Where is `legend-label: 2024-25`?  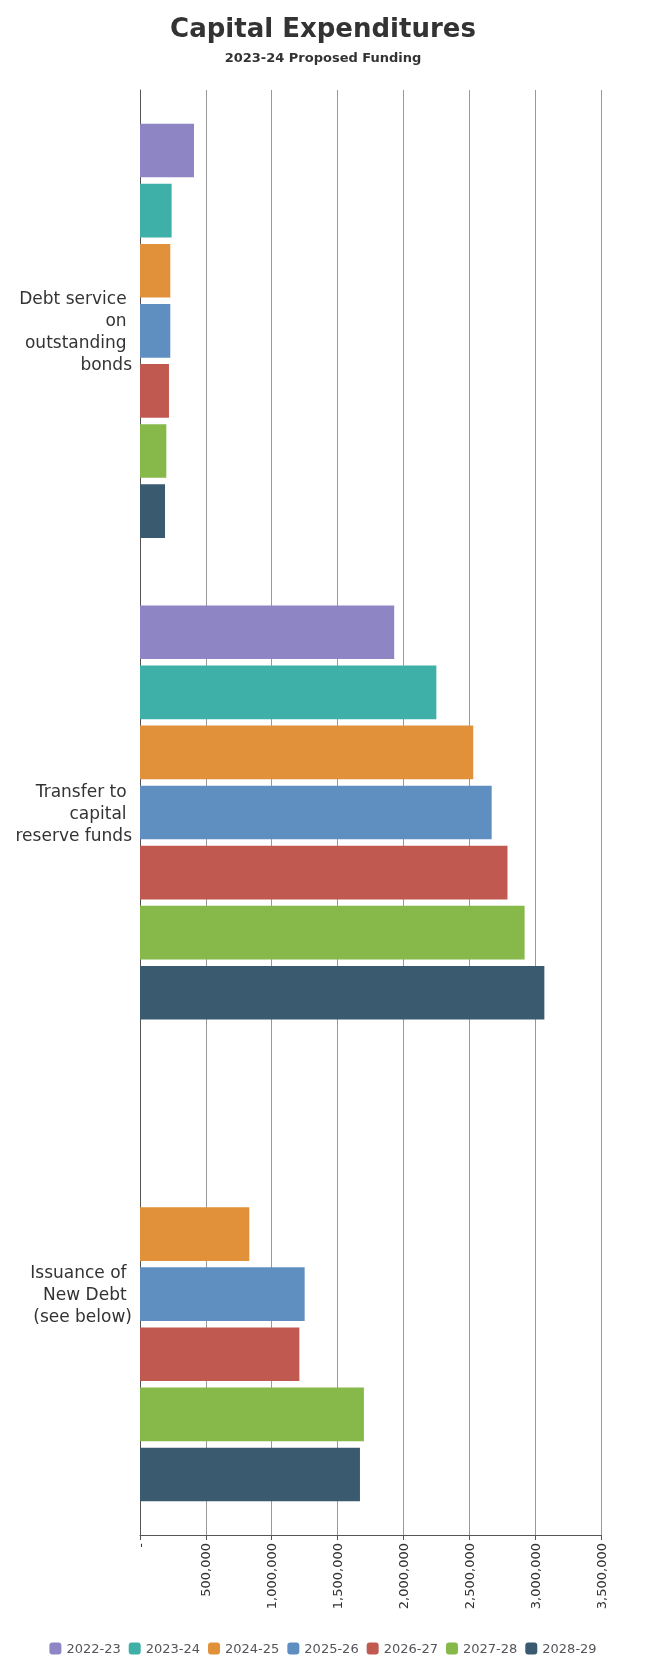 legend-label: 2024-25 is located at coordinates (252, 1648).